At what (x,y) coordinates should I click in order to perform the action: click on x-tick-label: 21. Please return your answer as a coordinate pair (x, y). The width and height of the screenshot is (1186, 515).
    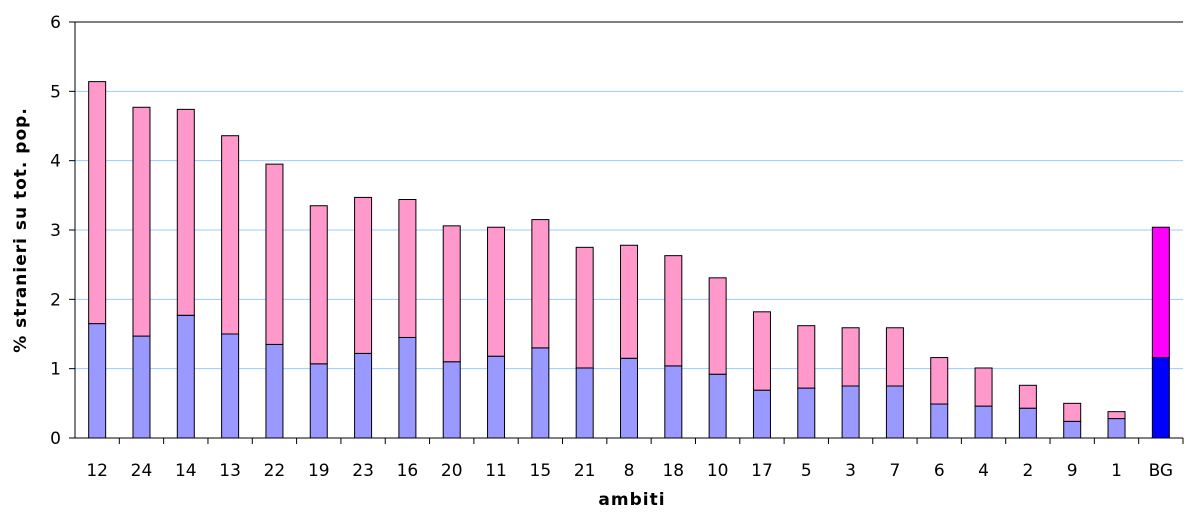
    Looking at the image, I should click on (585, 471).